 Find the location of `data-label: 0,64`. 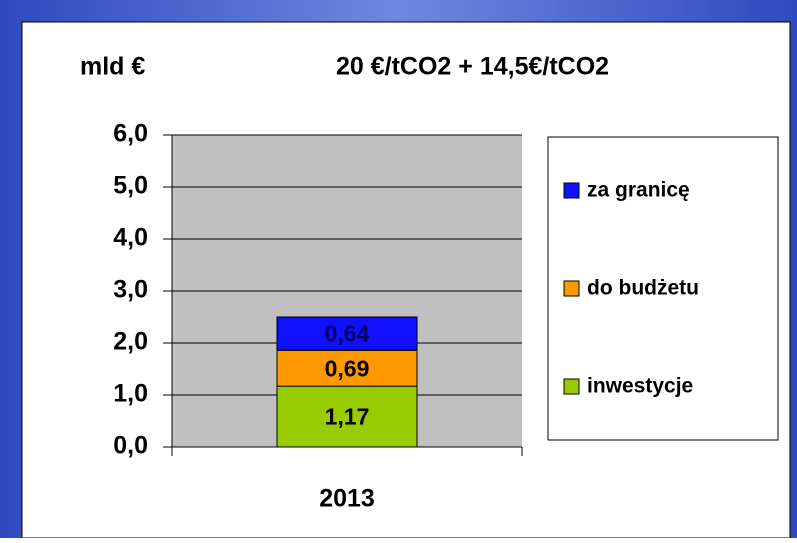

data-label: 0,64 is located at coordinates (347, 334).